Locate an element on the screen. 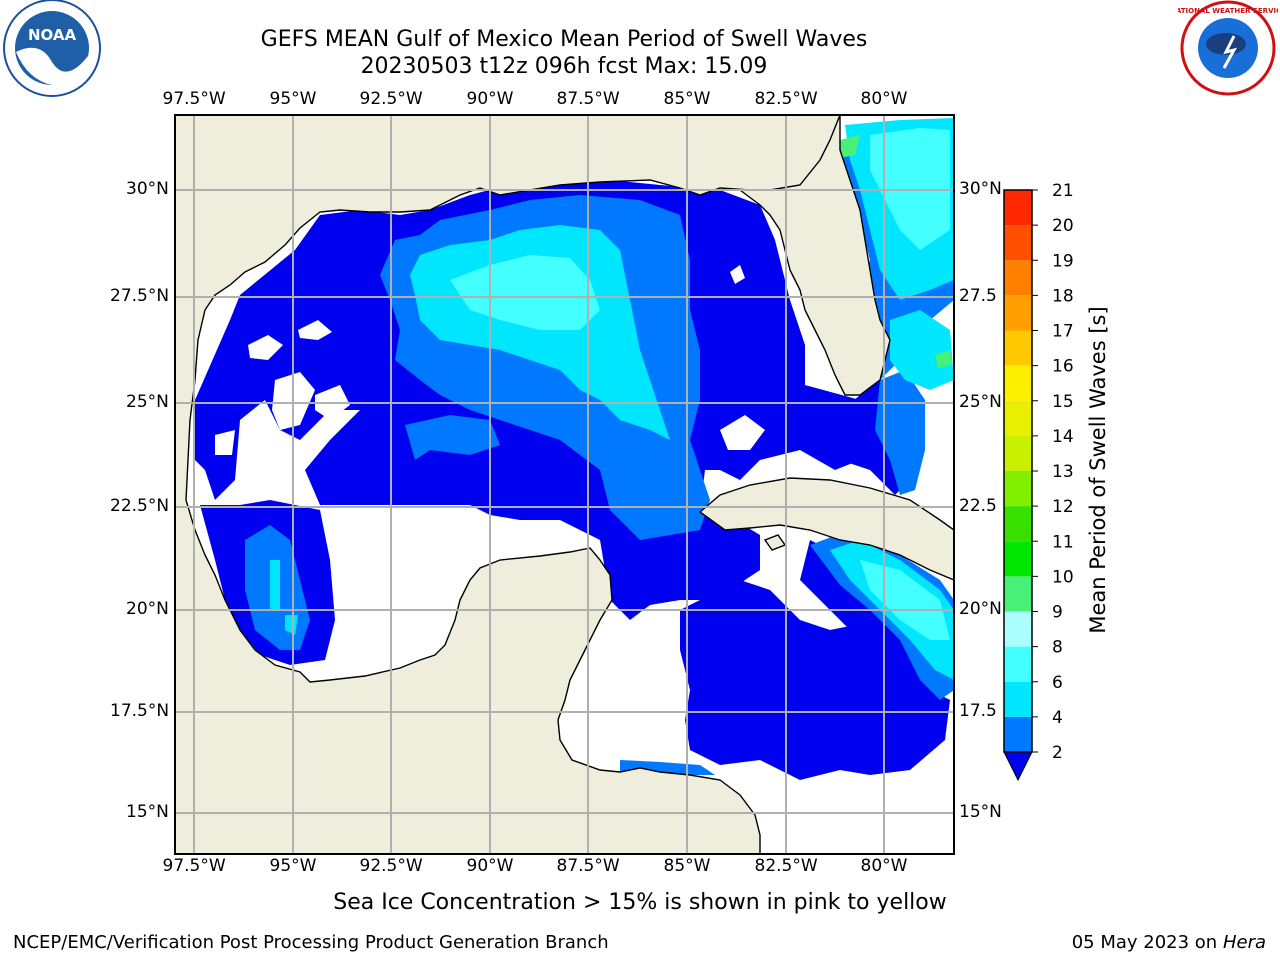 The width and height of the screenshot is (1280, 960). cuba is located at coordinates (826, 529).